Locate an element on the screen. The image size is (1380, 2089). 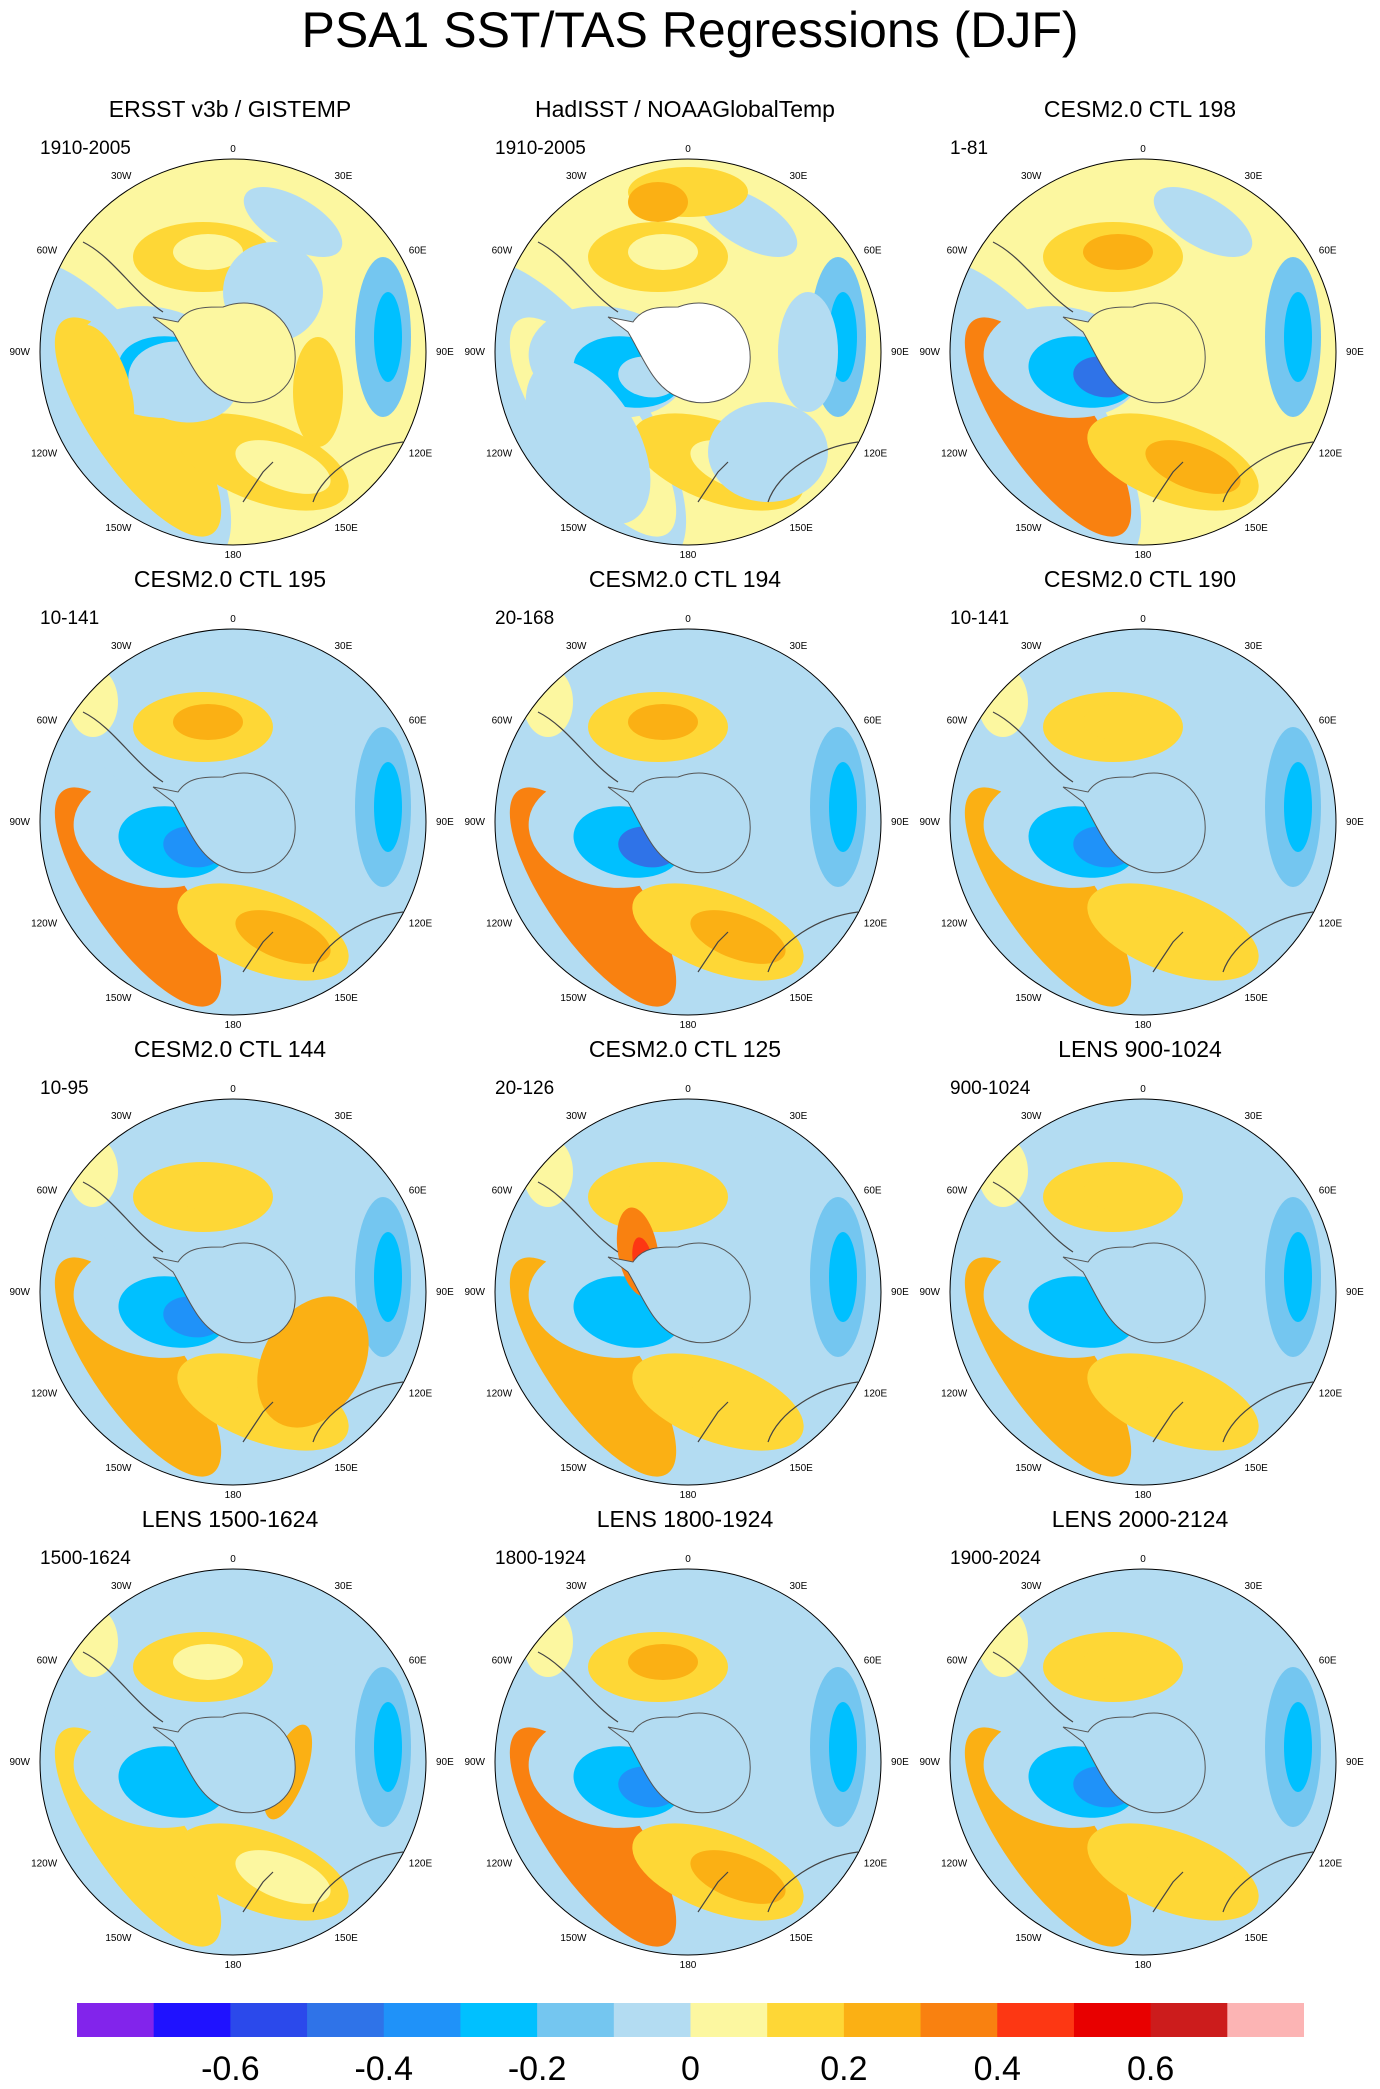
longitude-label: 30W is located at coordinates (121, 646).